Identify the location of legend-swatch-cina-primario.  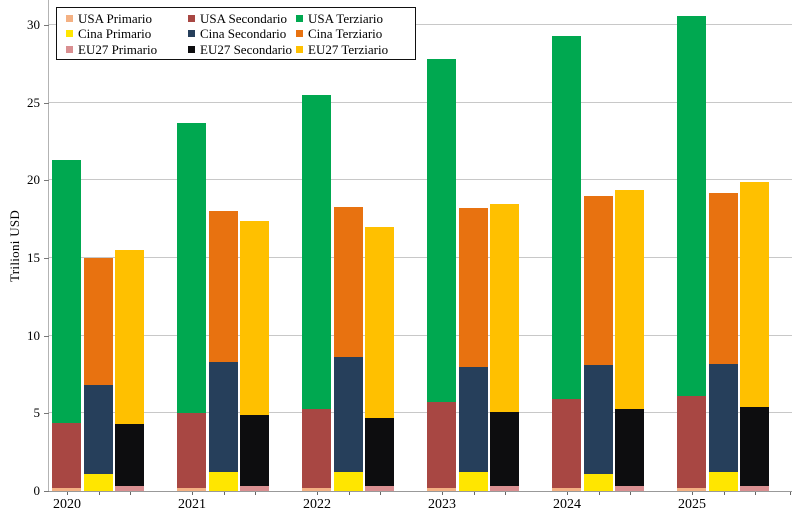
(69, 33).